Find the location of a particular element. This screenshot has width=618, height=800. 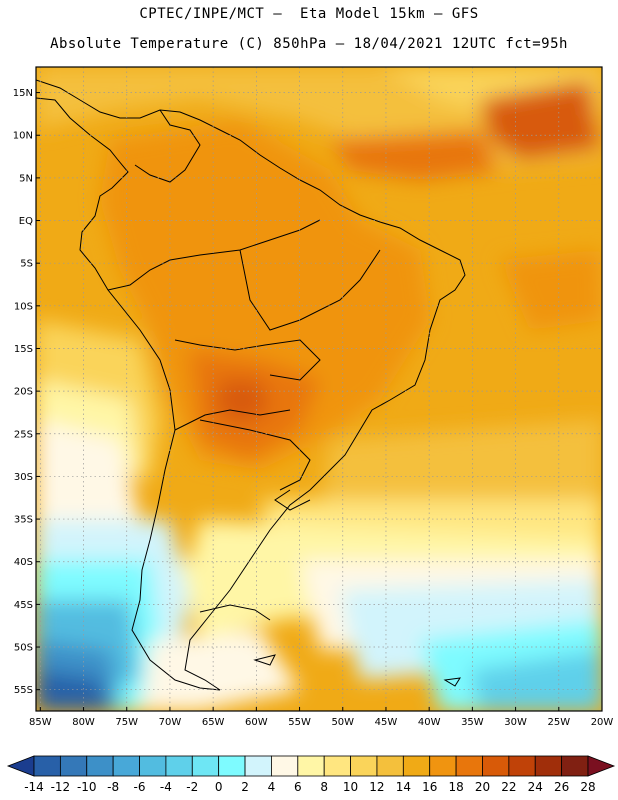

colorbar-label: 12 is located at coordinates (376, 787).